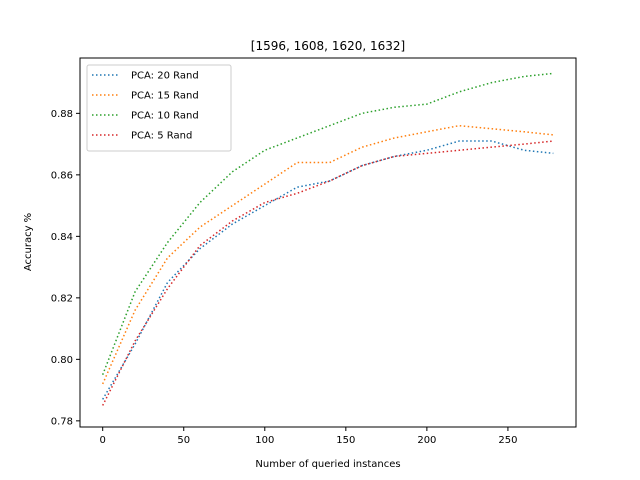 The image size is (640, 480). What do you see at coordinates (165, 96) in the screenshot?
I see `legend-label-2: PCA: 15 Rand` at bounding box center [165, 96].